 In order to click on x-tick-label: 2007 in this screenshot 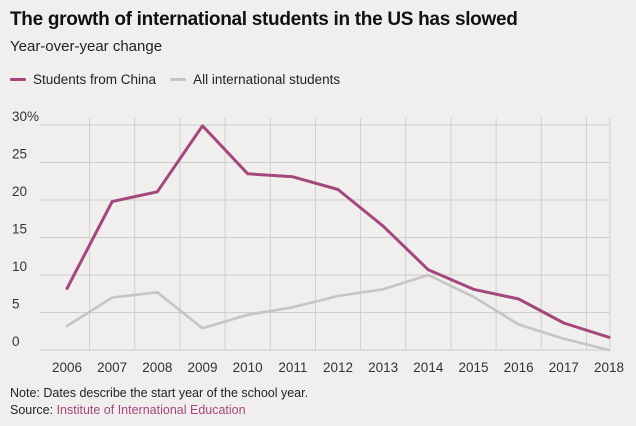, I will do `click(112, 367)`.